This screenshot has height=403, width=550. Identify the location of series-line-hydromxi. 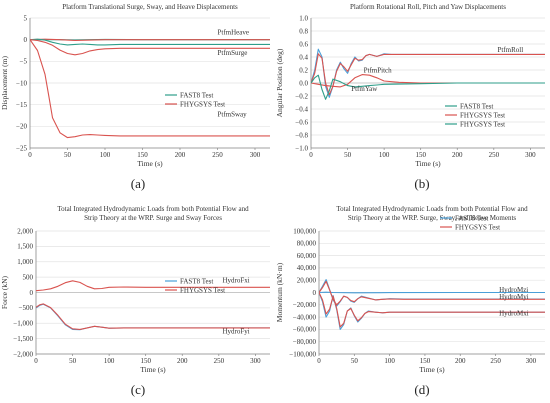
(432, 310).